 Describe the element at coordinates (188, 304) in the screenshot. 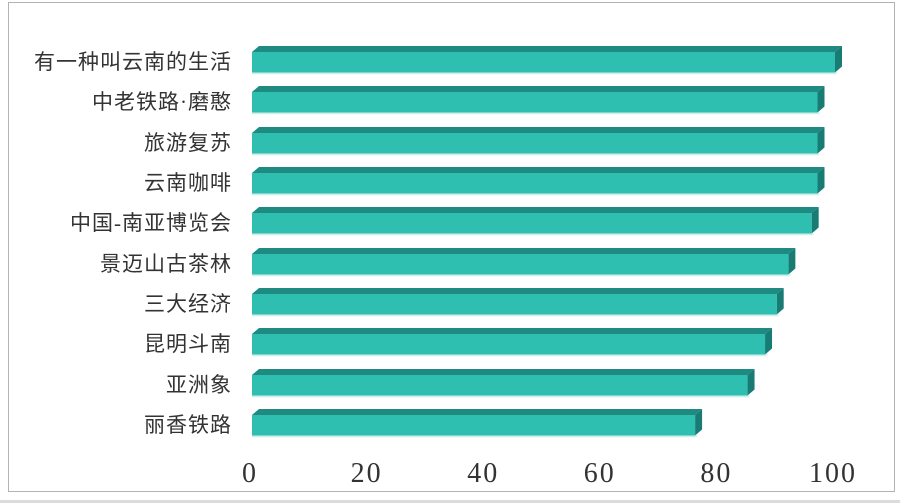

I see `category-label: 三大经济` at that location.